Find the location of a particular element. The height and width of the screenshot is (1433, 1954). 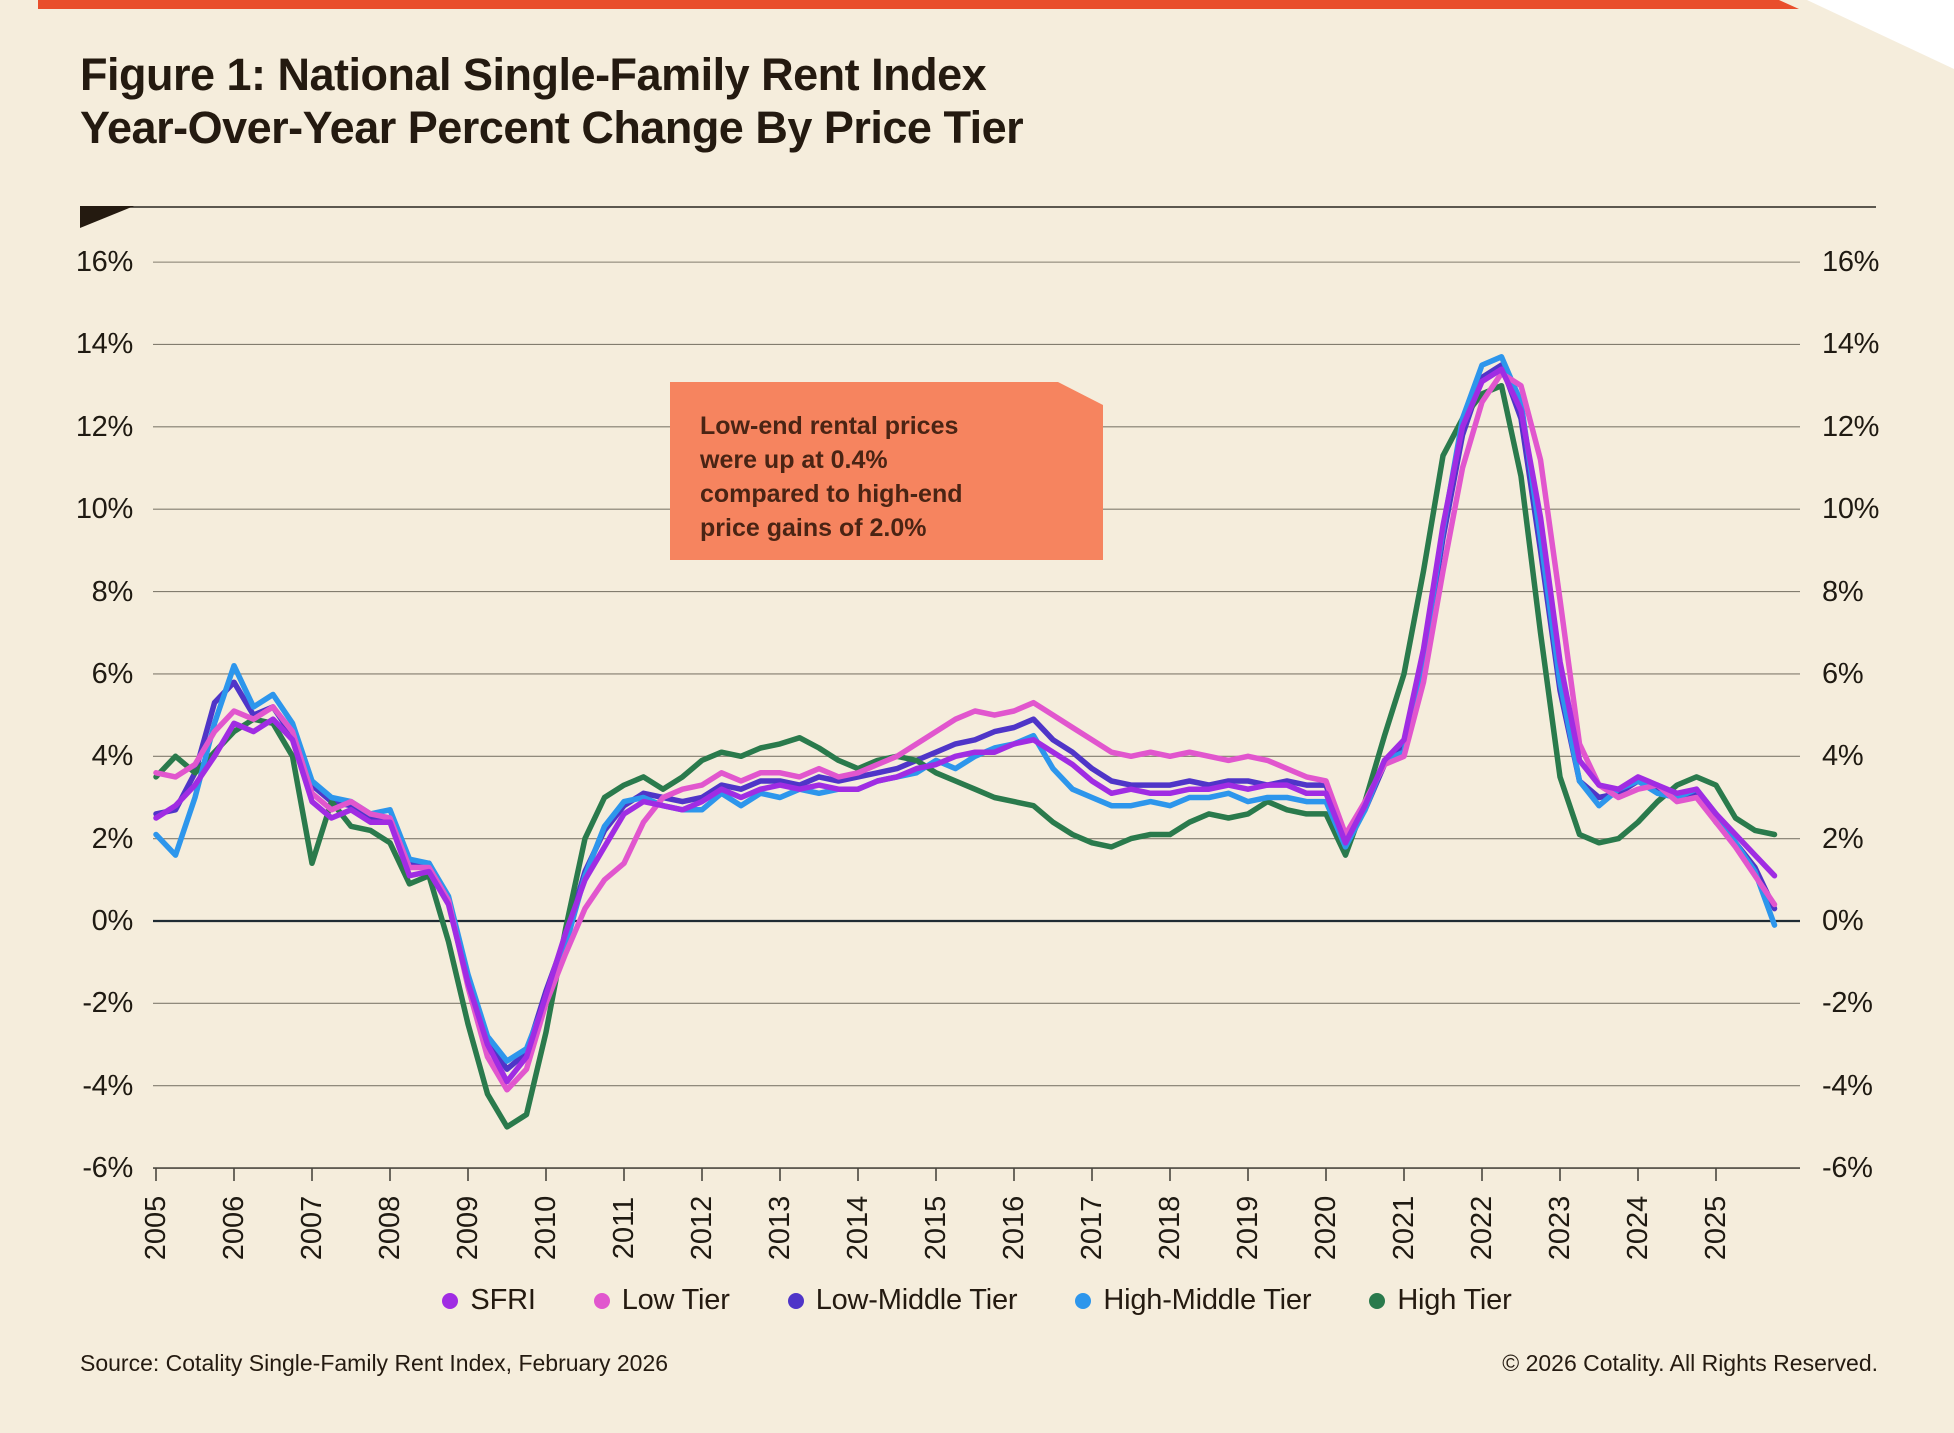

legend-label: Low Tier is located at coordinates (675, 1300).